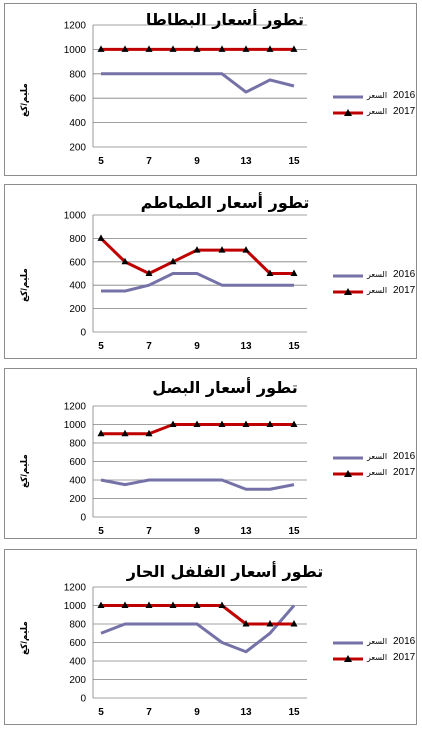 Image resolution: width=422 pixels, height=729 pixels. I want to click on legend-item-2016: السعر 2016, so click(376, 275).